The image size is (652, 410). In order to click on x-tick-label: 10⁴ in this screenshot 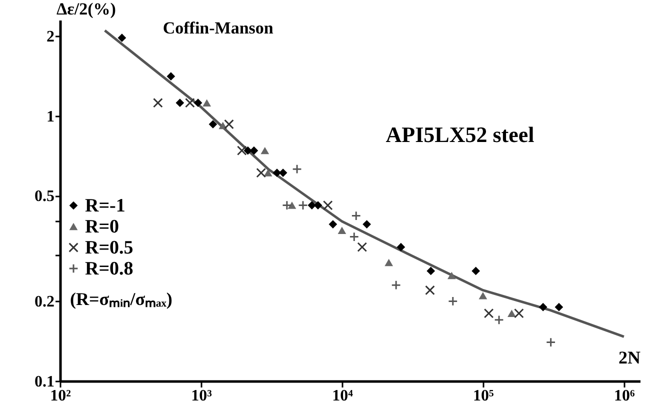, I will do `click(343, 396)`.